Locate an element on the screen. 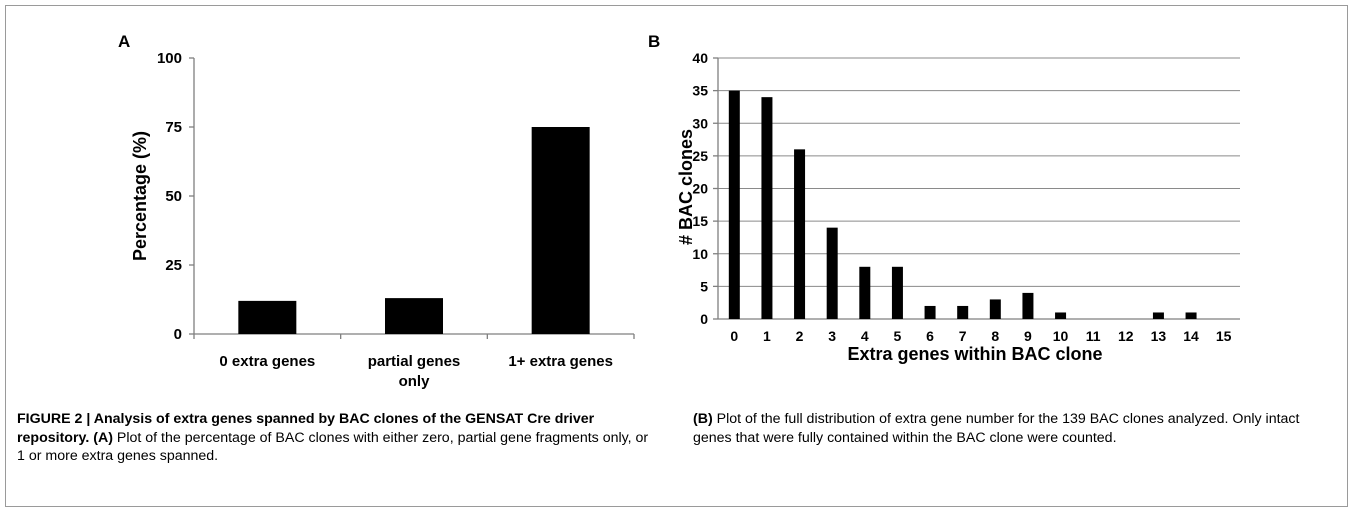  panel-b-y-tick-label: 0 is located at coordinates (704, 319).